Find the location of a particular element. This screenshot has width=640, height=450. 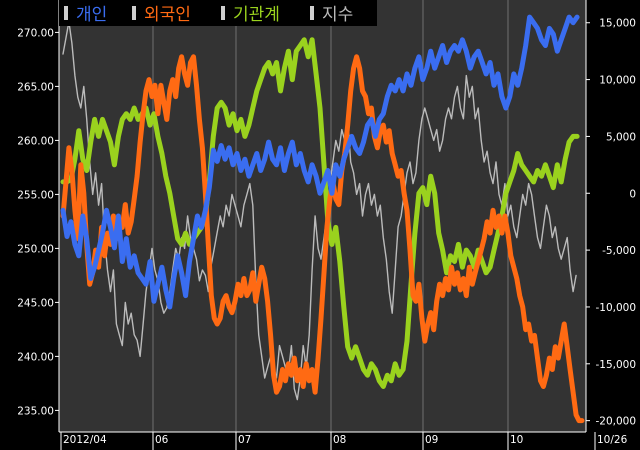

x-tick-label-5: 10 is located at coordinates (516, 440).